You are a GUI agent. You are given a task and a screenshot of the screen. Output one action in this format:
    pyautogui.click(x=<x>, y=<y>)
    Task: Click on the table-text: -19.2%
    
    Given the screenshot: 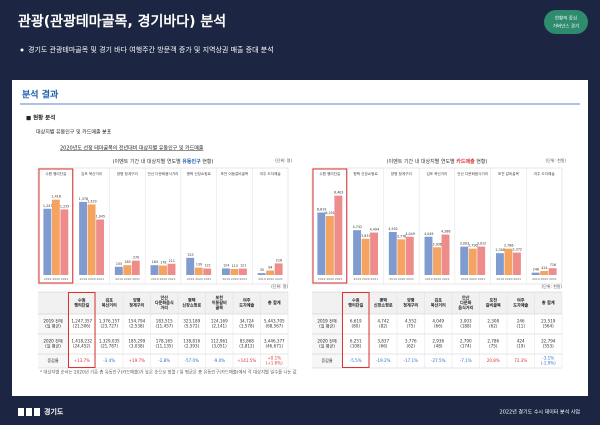 What is the action you would take?
    pyautogui.click(x=383, y=360)
    